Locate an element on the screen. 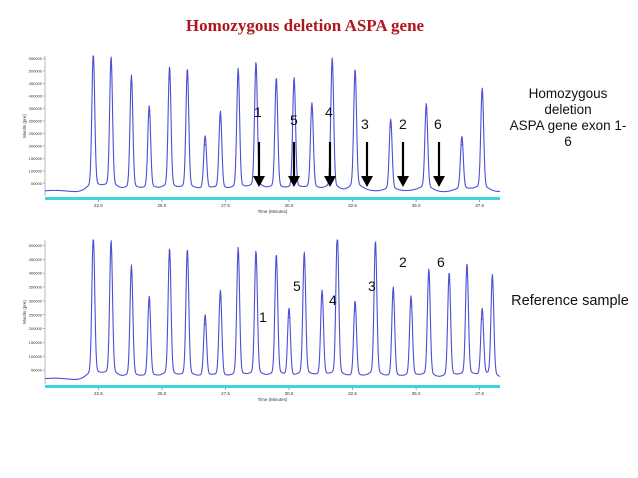  deletion-note-line: deletion is located at coordinates (568, 109).